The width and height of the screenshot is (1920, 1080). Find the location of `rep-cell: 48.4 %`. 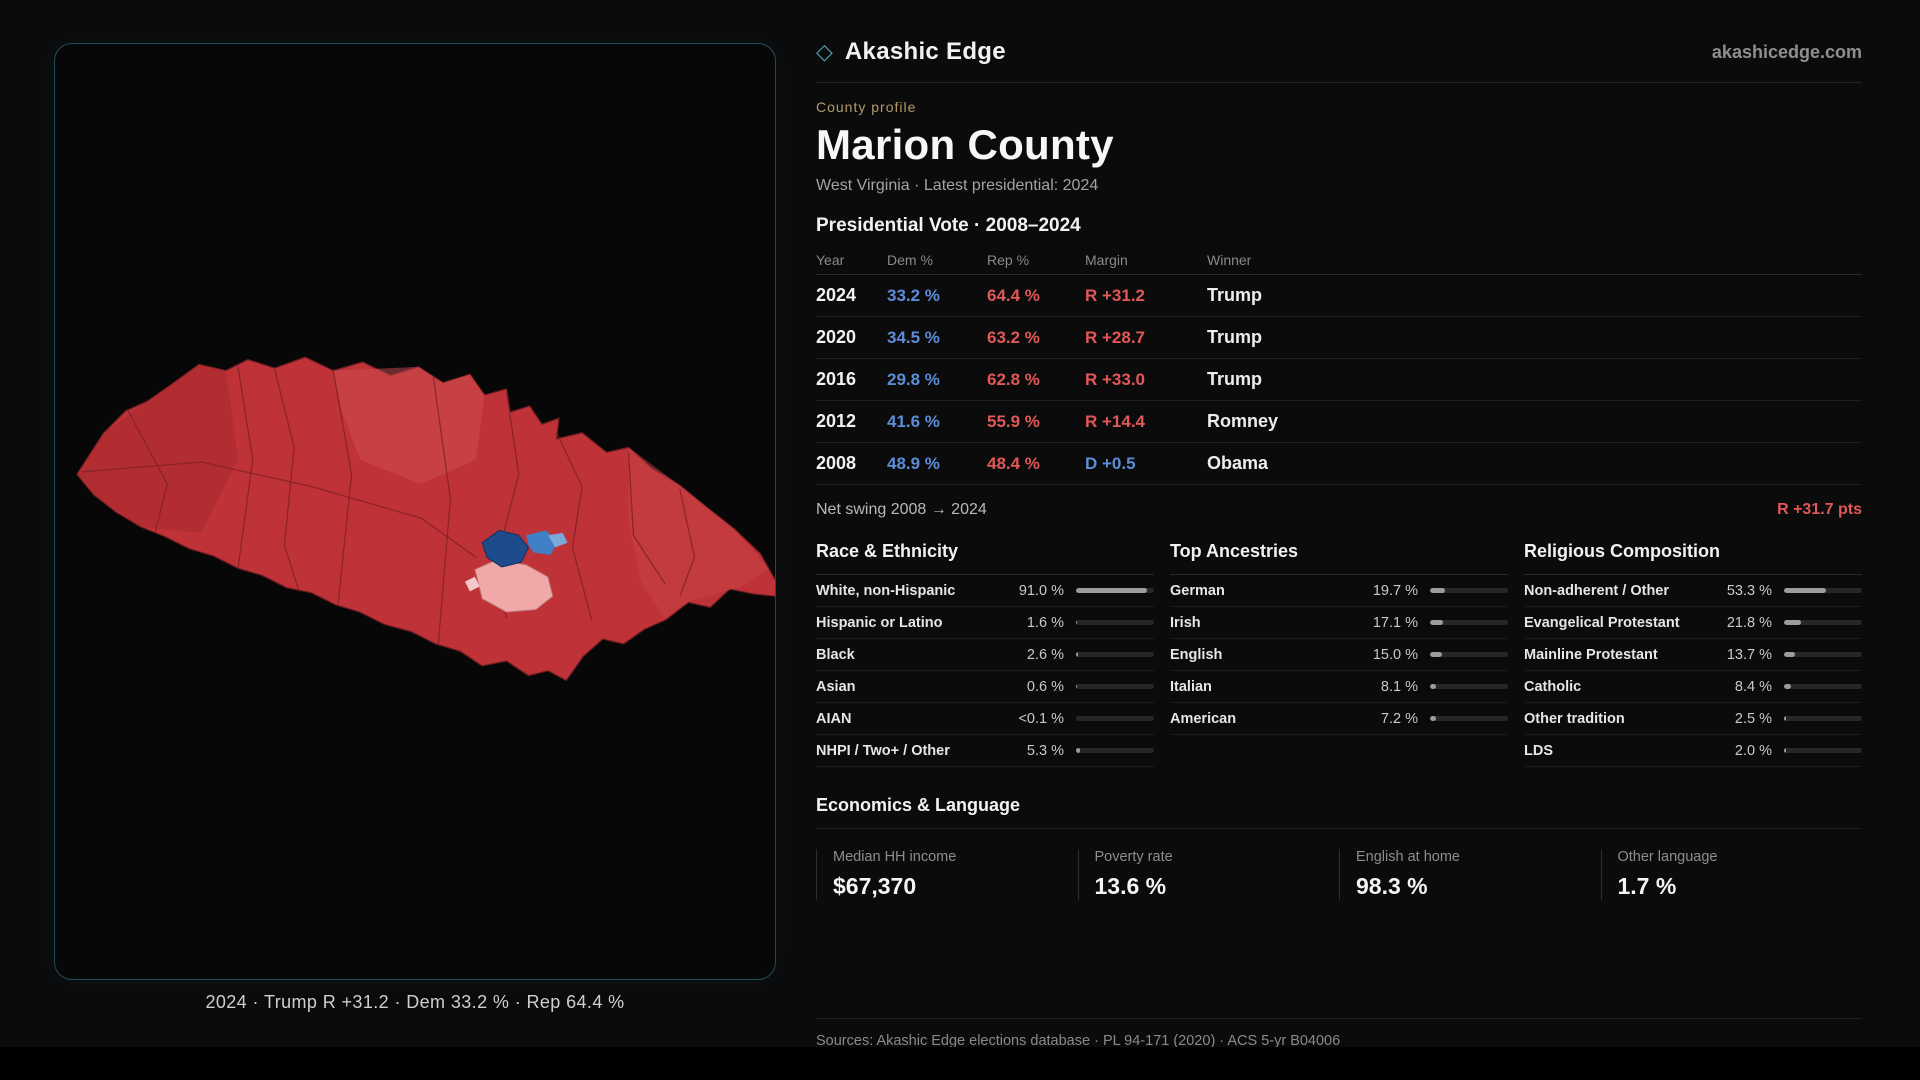

rep-cell: 48.4 % is located at coordinates (1013, 463).